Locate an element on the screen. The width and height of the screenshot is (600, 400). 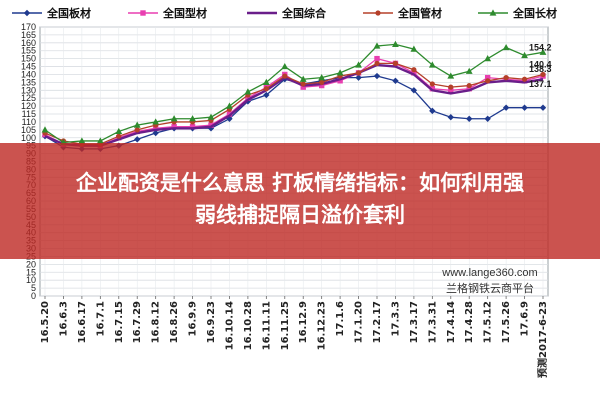
y-tick-label: 110 is located at coordinates (29, 122).